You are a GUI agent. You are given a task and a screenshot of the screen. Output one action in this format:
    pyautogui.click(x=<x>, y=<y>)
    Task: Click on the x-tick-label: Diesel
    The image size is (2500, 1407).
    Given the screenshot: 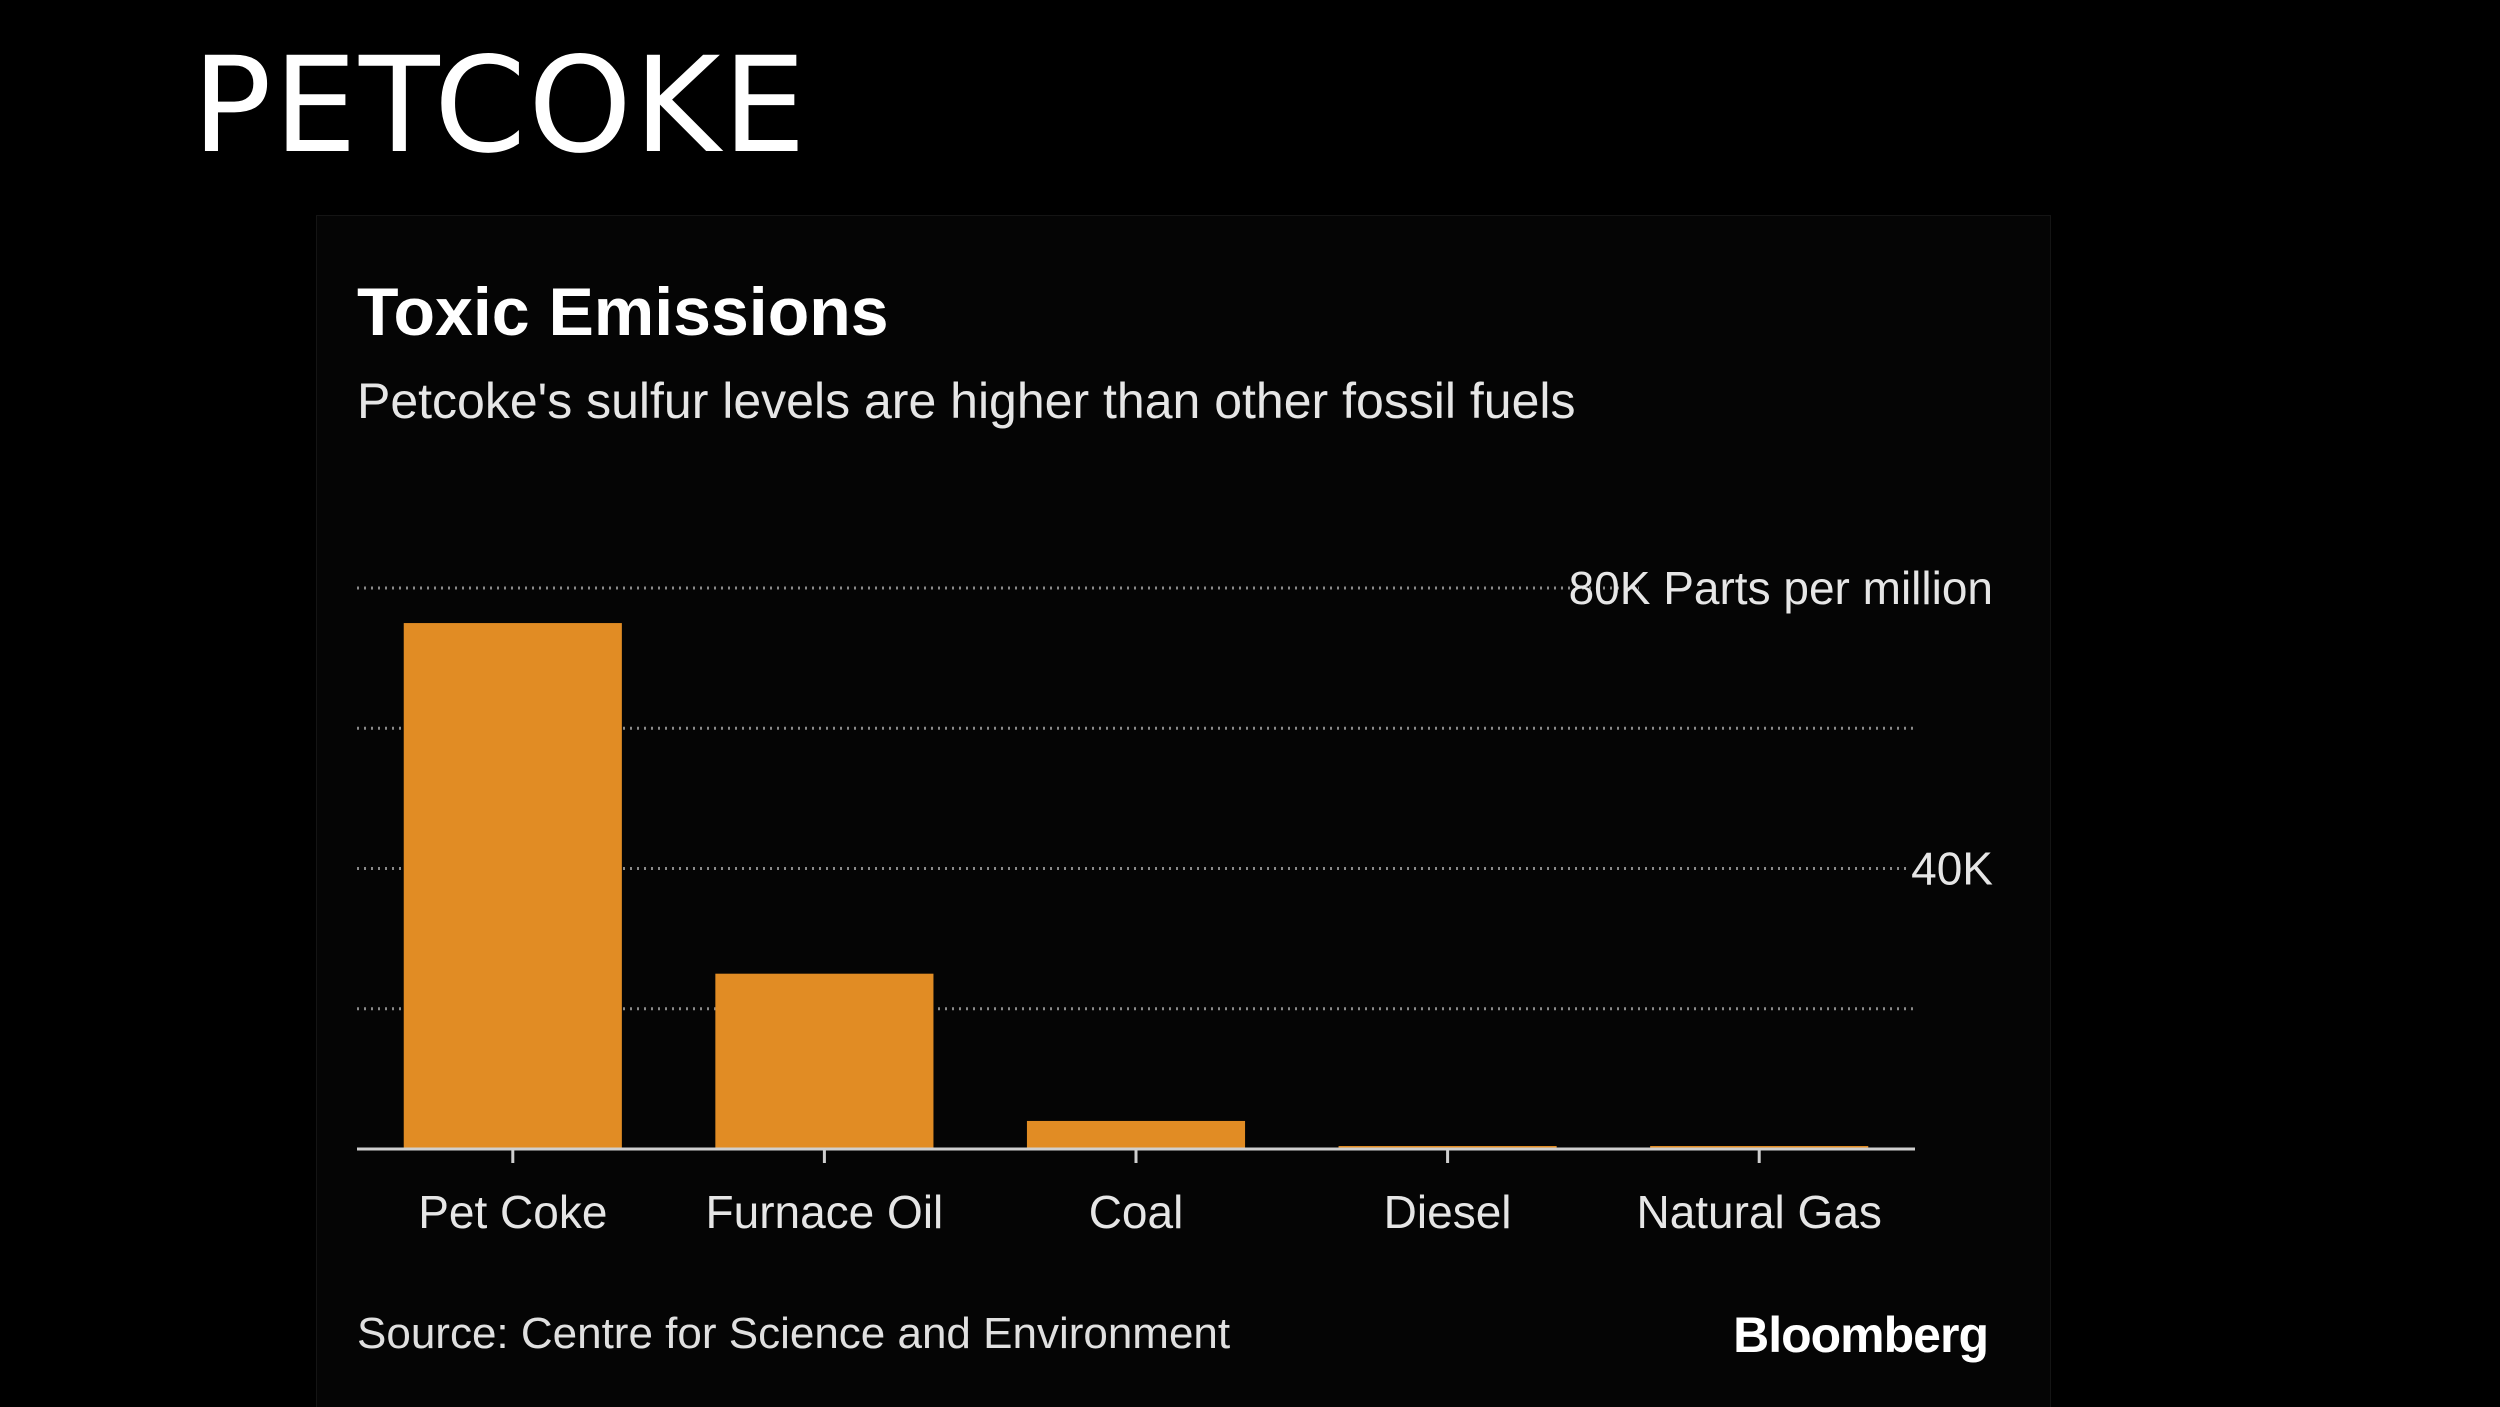 What is the action you would take?
    pyautogui.click(x=1448, y=1212)
    